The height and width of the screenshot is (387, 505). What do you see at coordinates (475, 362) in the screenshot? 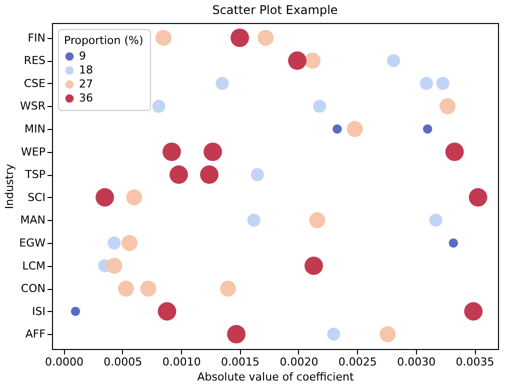
I see `x-tick-label: 0.0035` at bounding box center [475, 362].